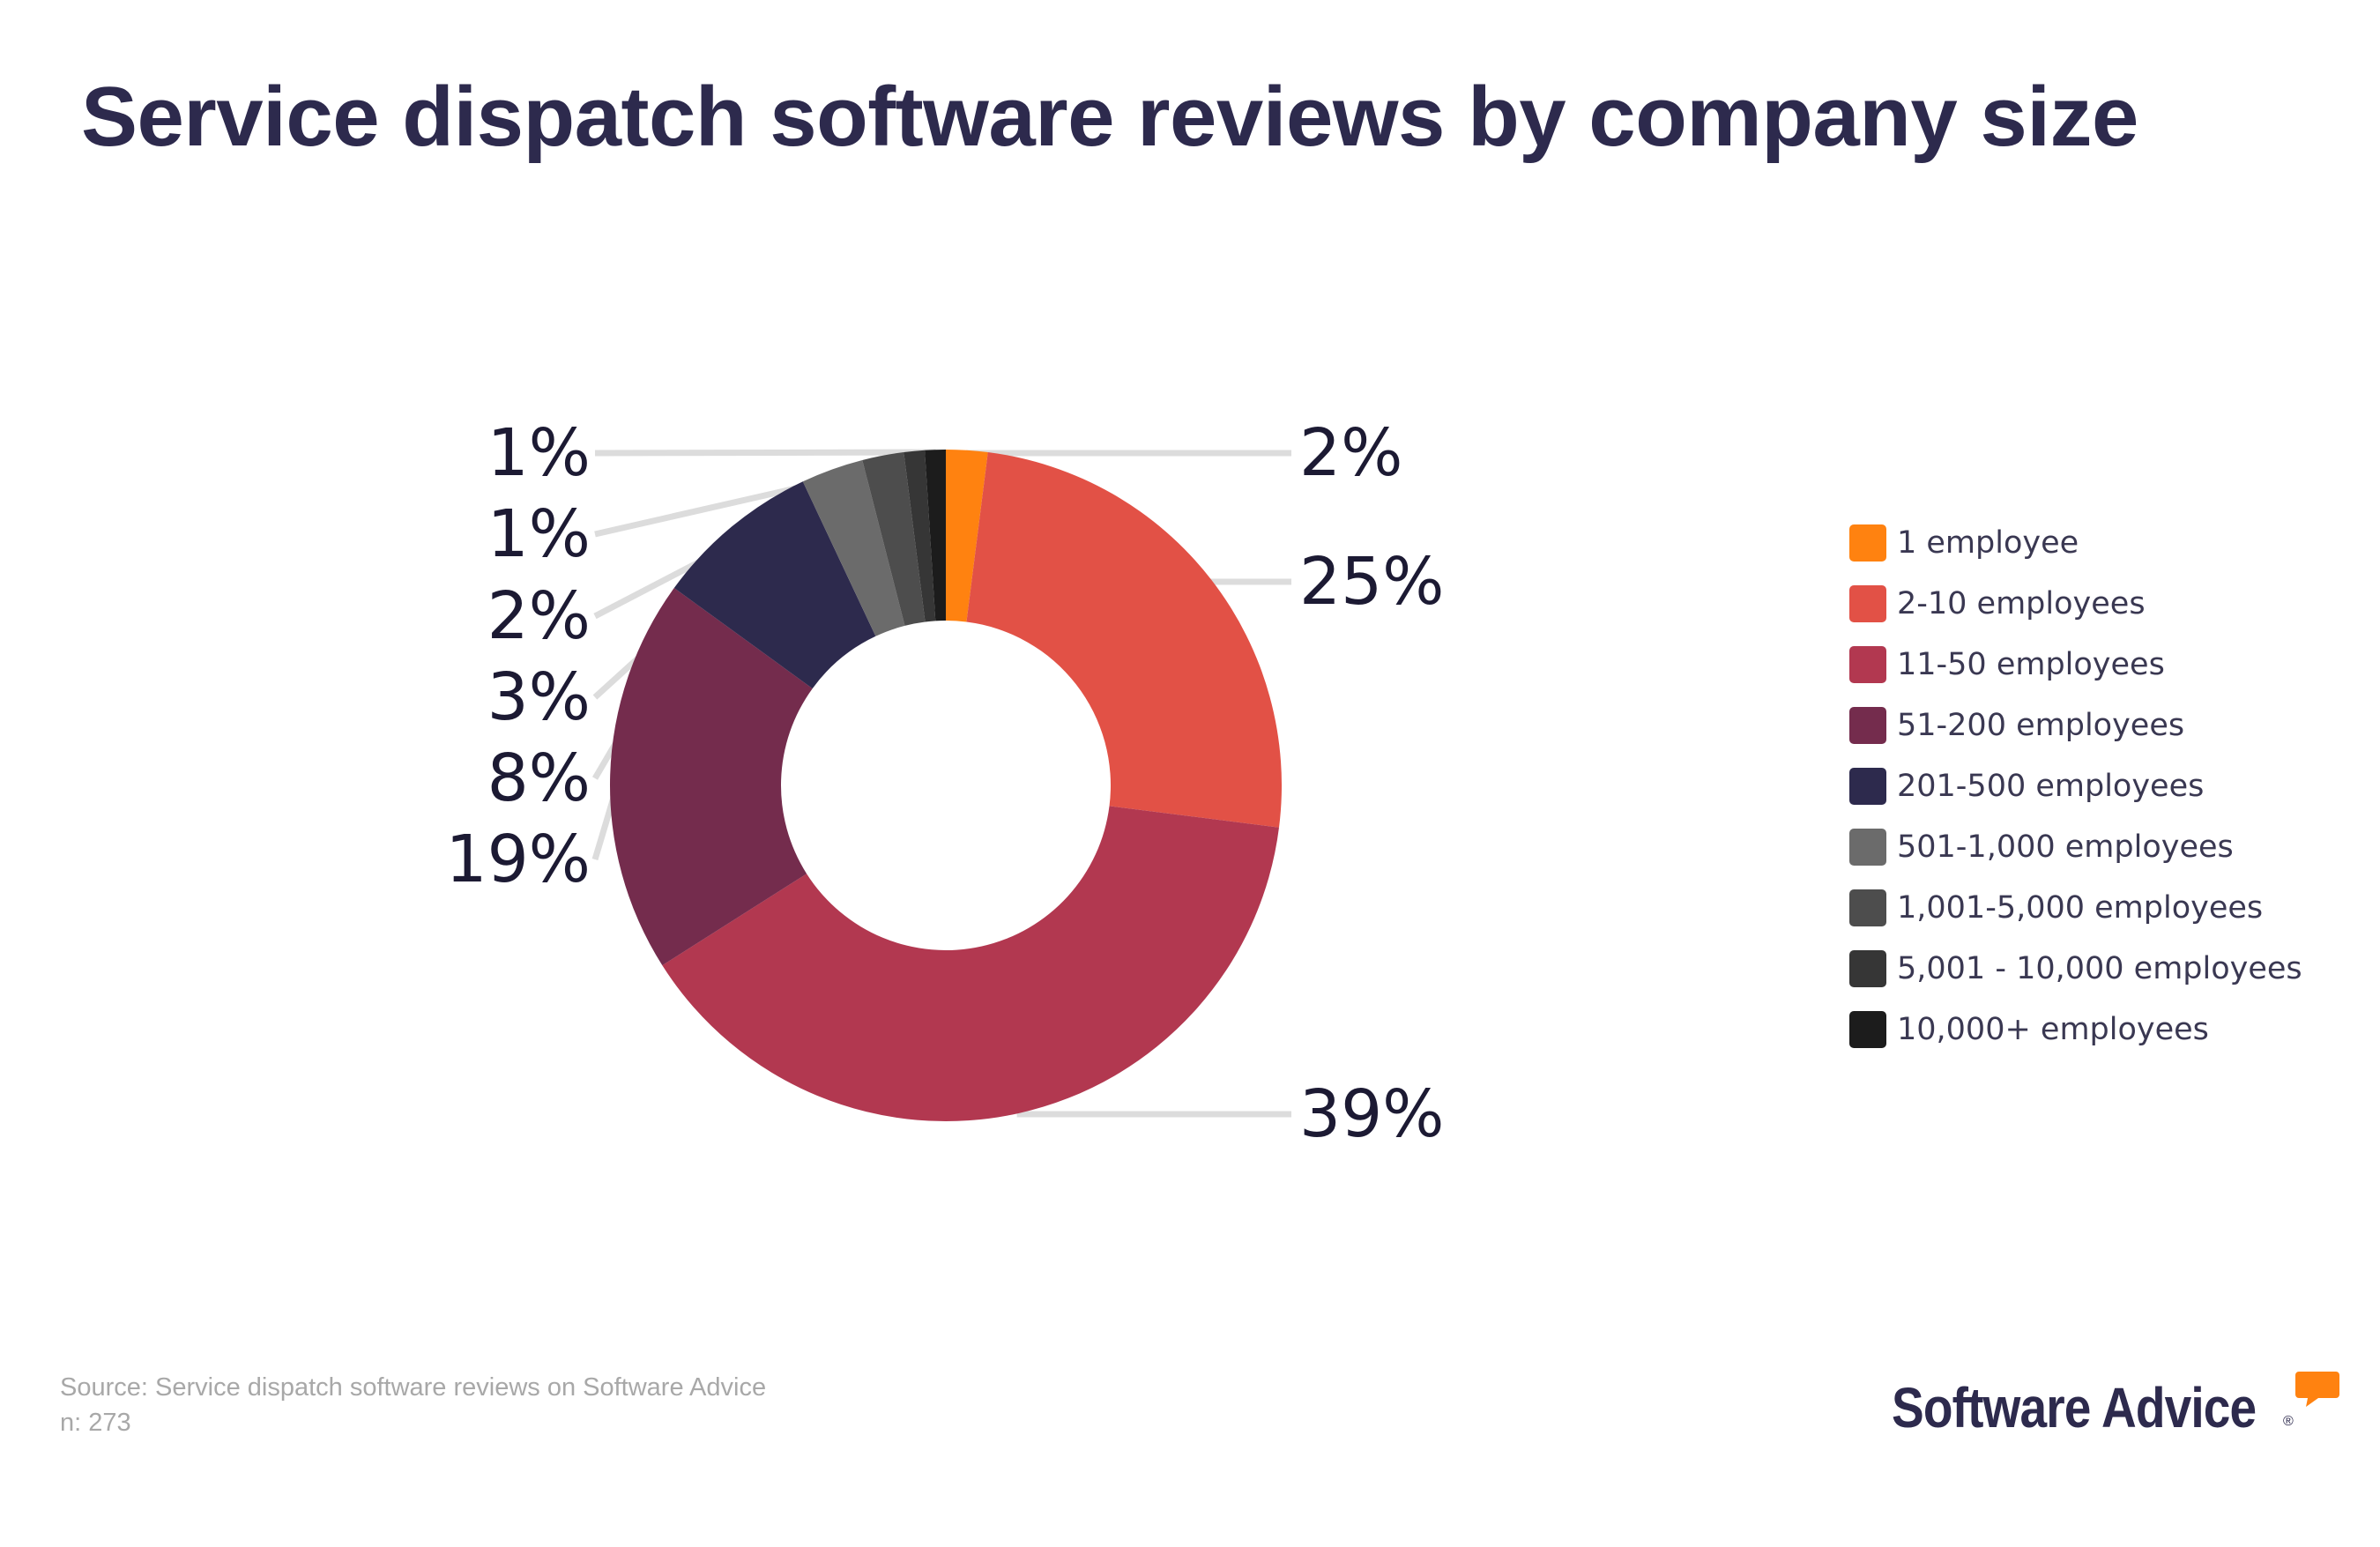 This screenshot has height=1547, width=2380. Describe the element at coordinates (2065, 847) in the screenshot. I see `legend-label: 501-1,000 employees` at that location.